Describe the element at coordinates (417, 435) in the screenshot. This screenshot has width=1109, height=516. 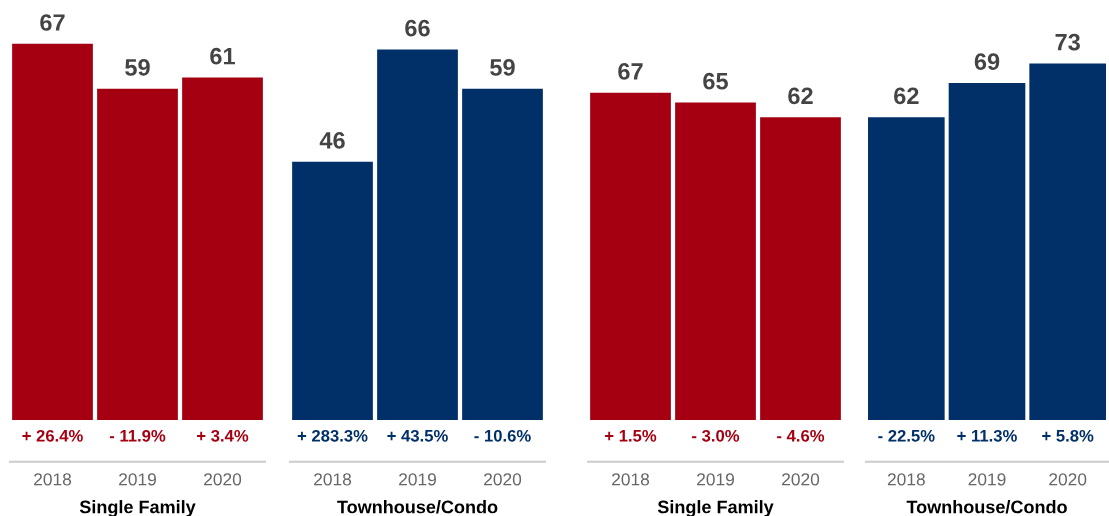
I see `text: + 43.5%` at that location.